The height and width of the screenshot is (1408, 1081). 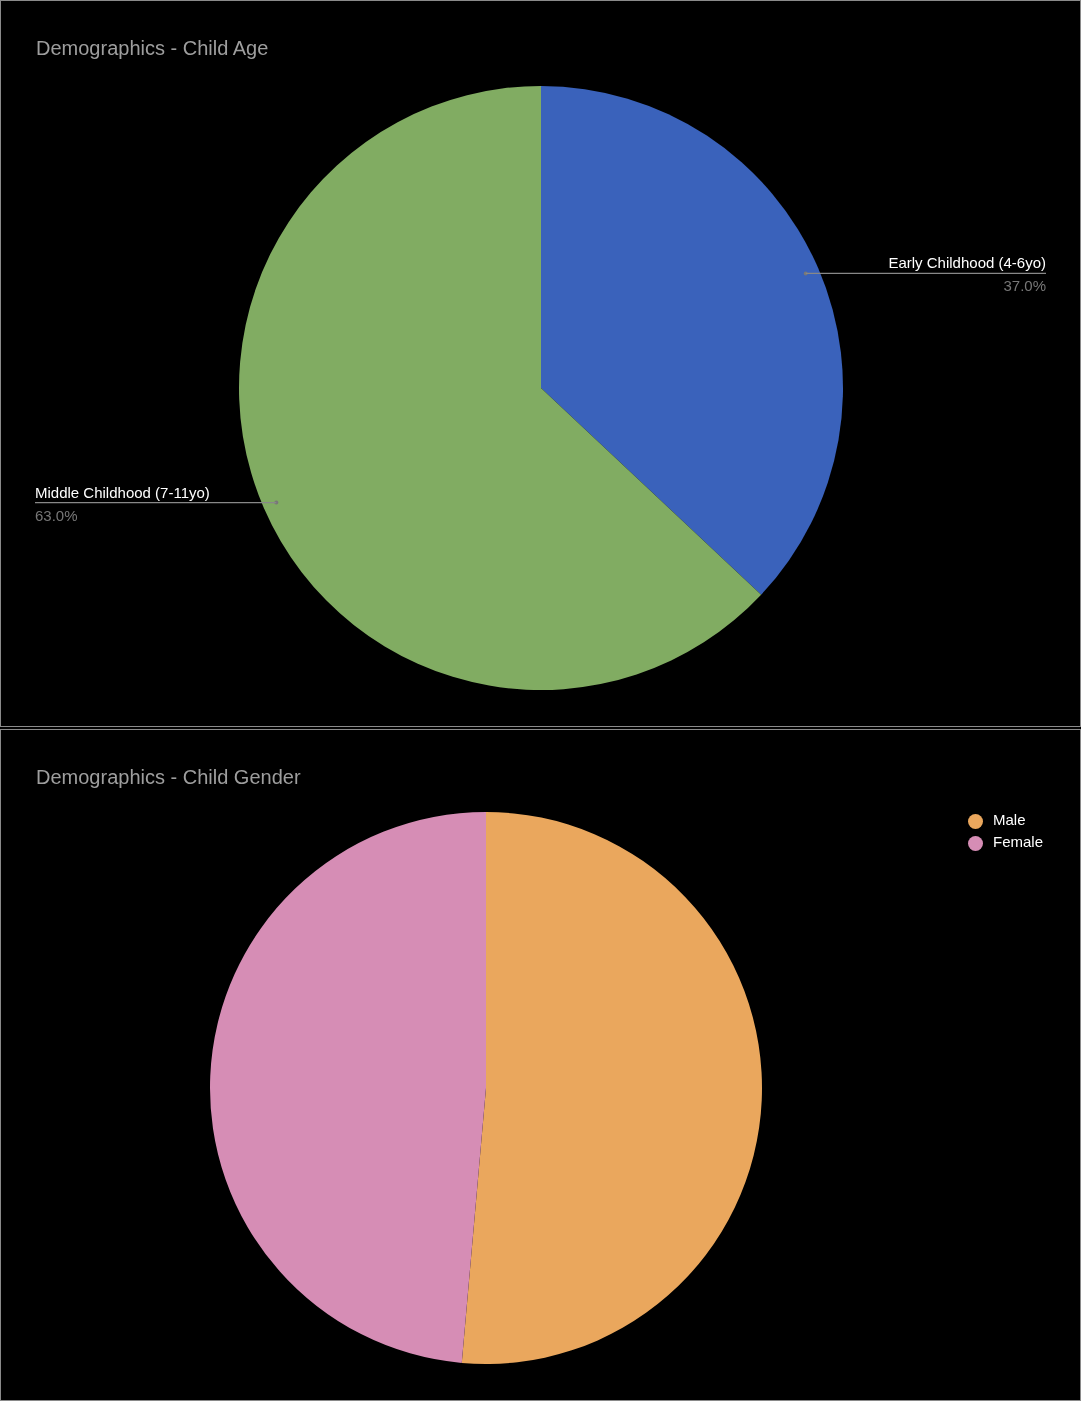 What do you see at coordinates (1017, 841) in the screenshot?
I see `legend-label: Female` at bounding box center [1017, 841].